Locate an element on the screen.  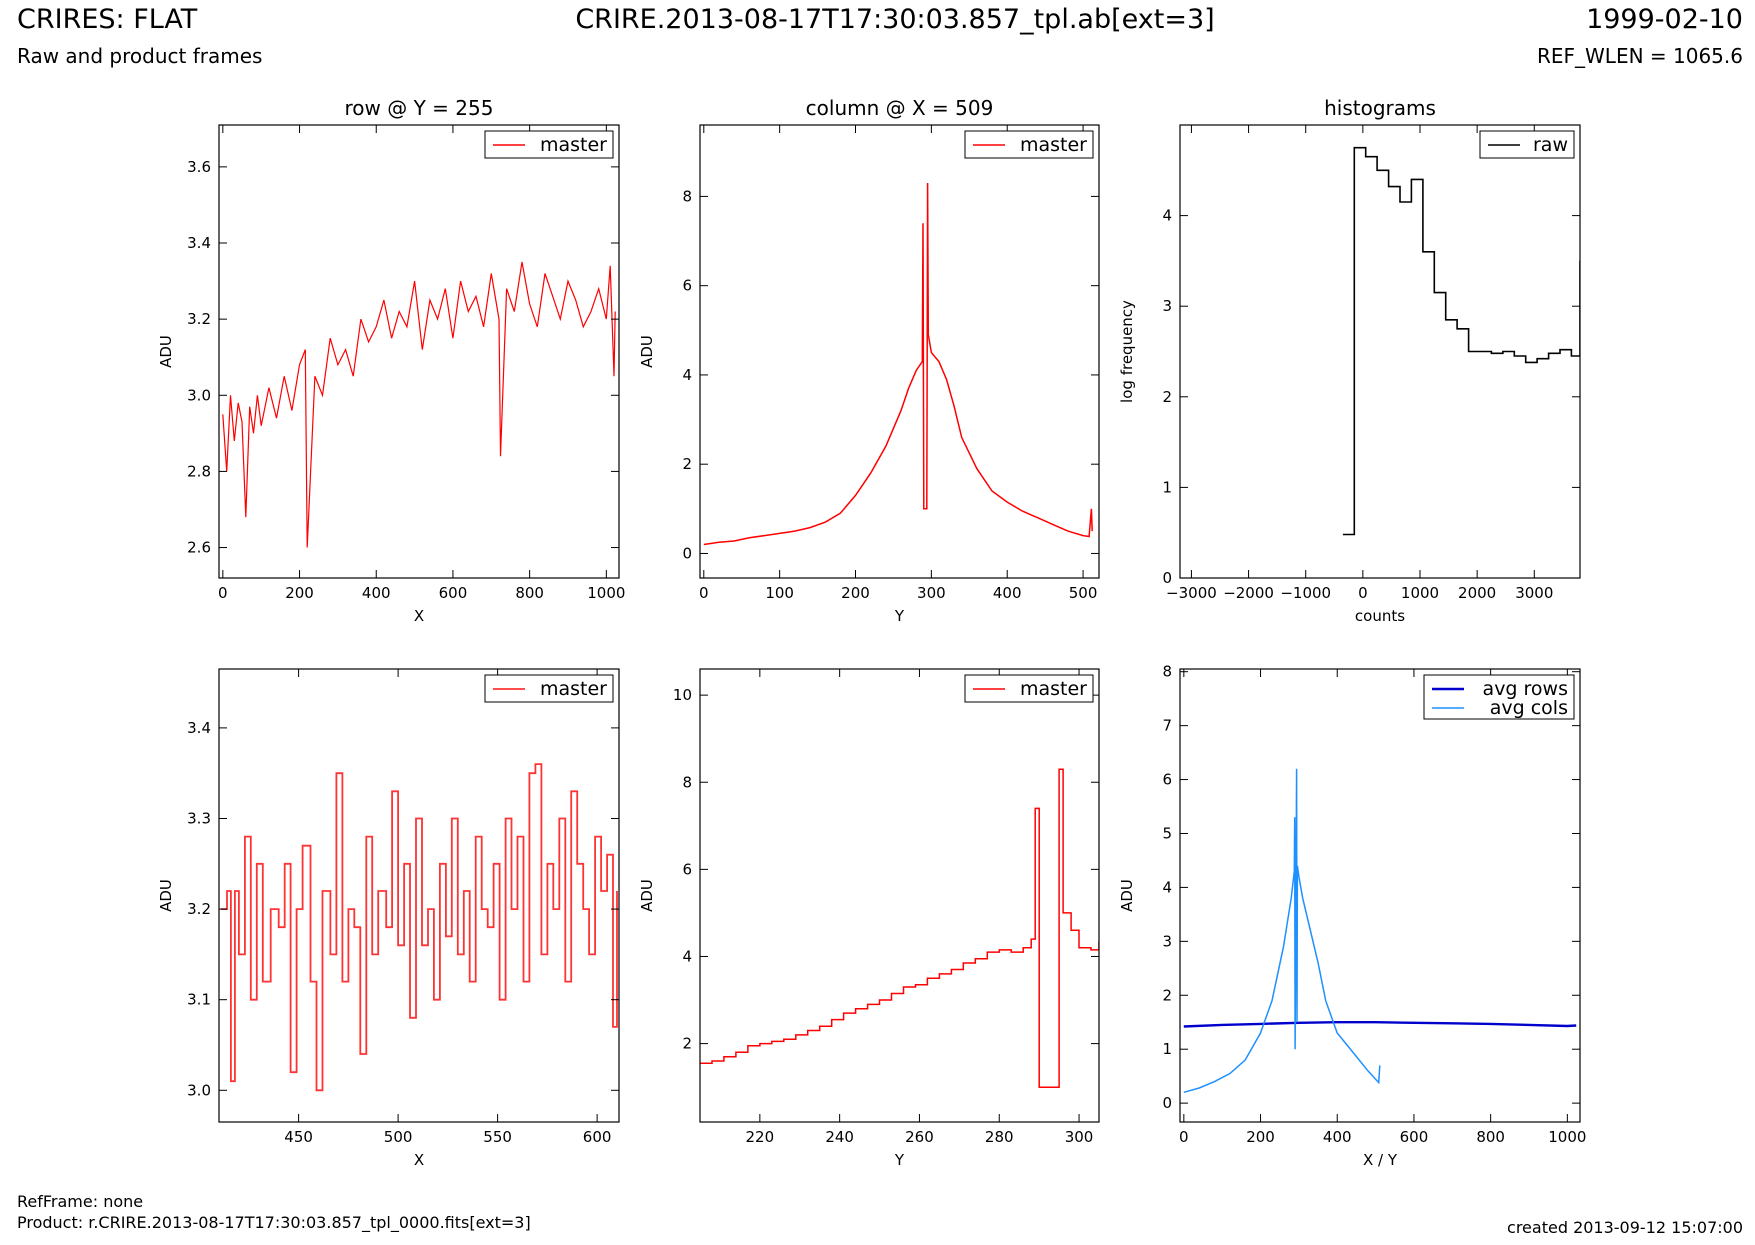
x-tick-label: 3000 is located at coordinates (1534, 593).